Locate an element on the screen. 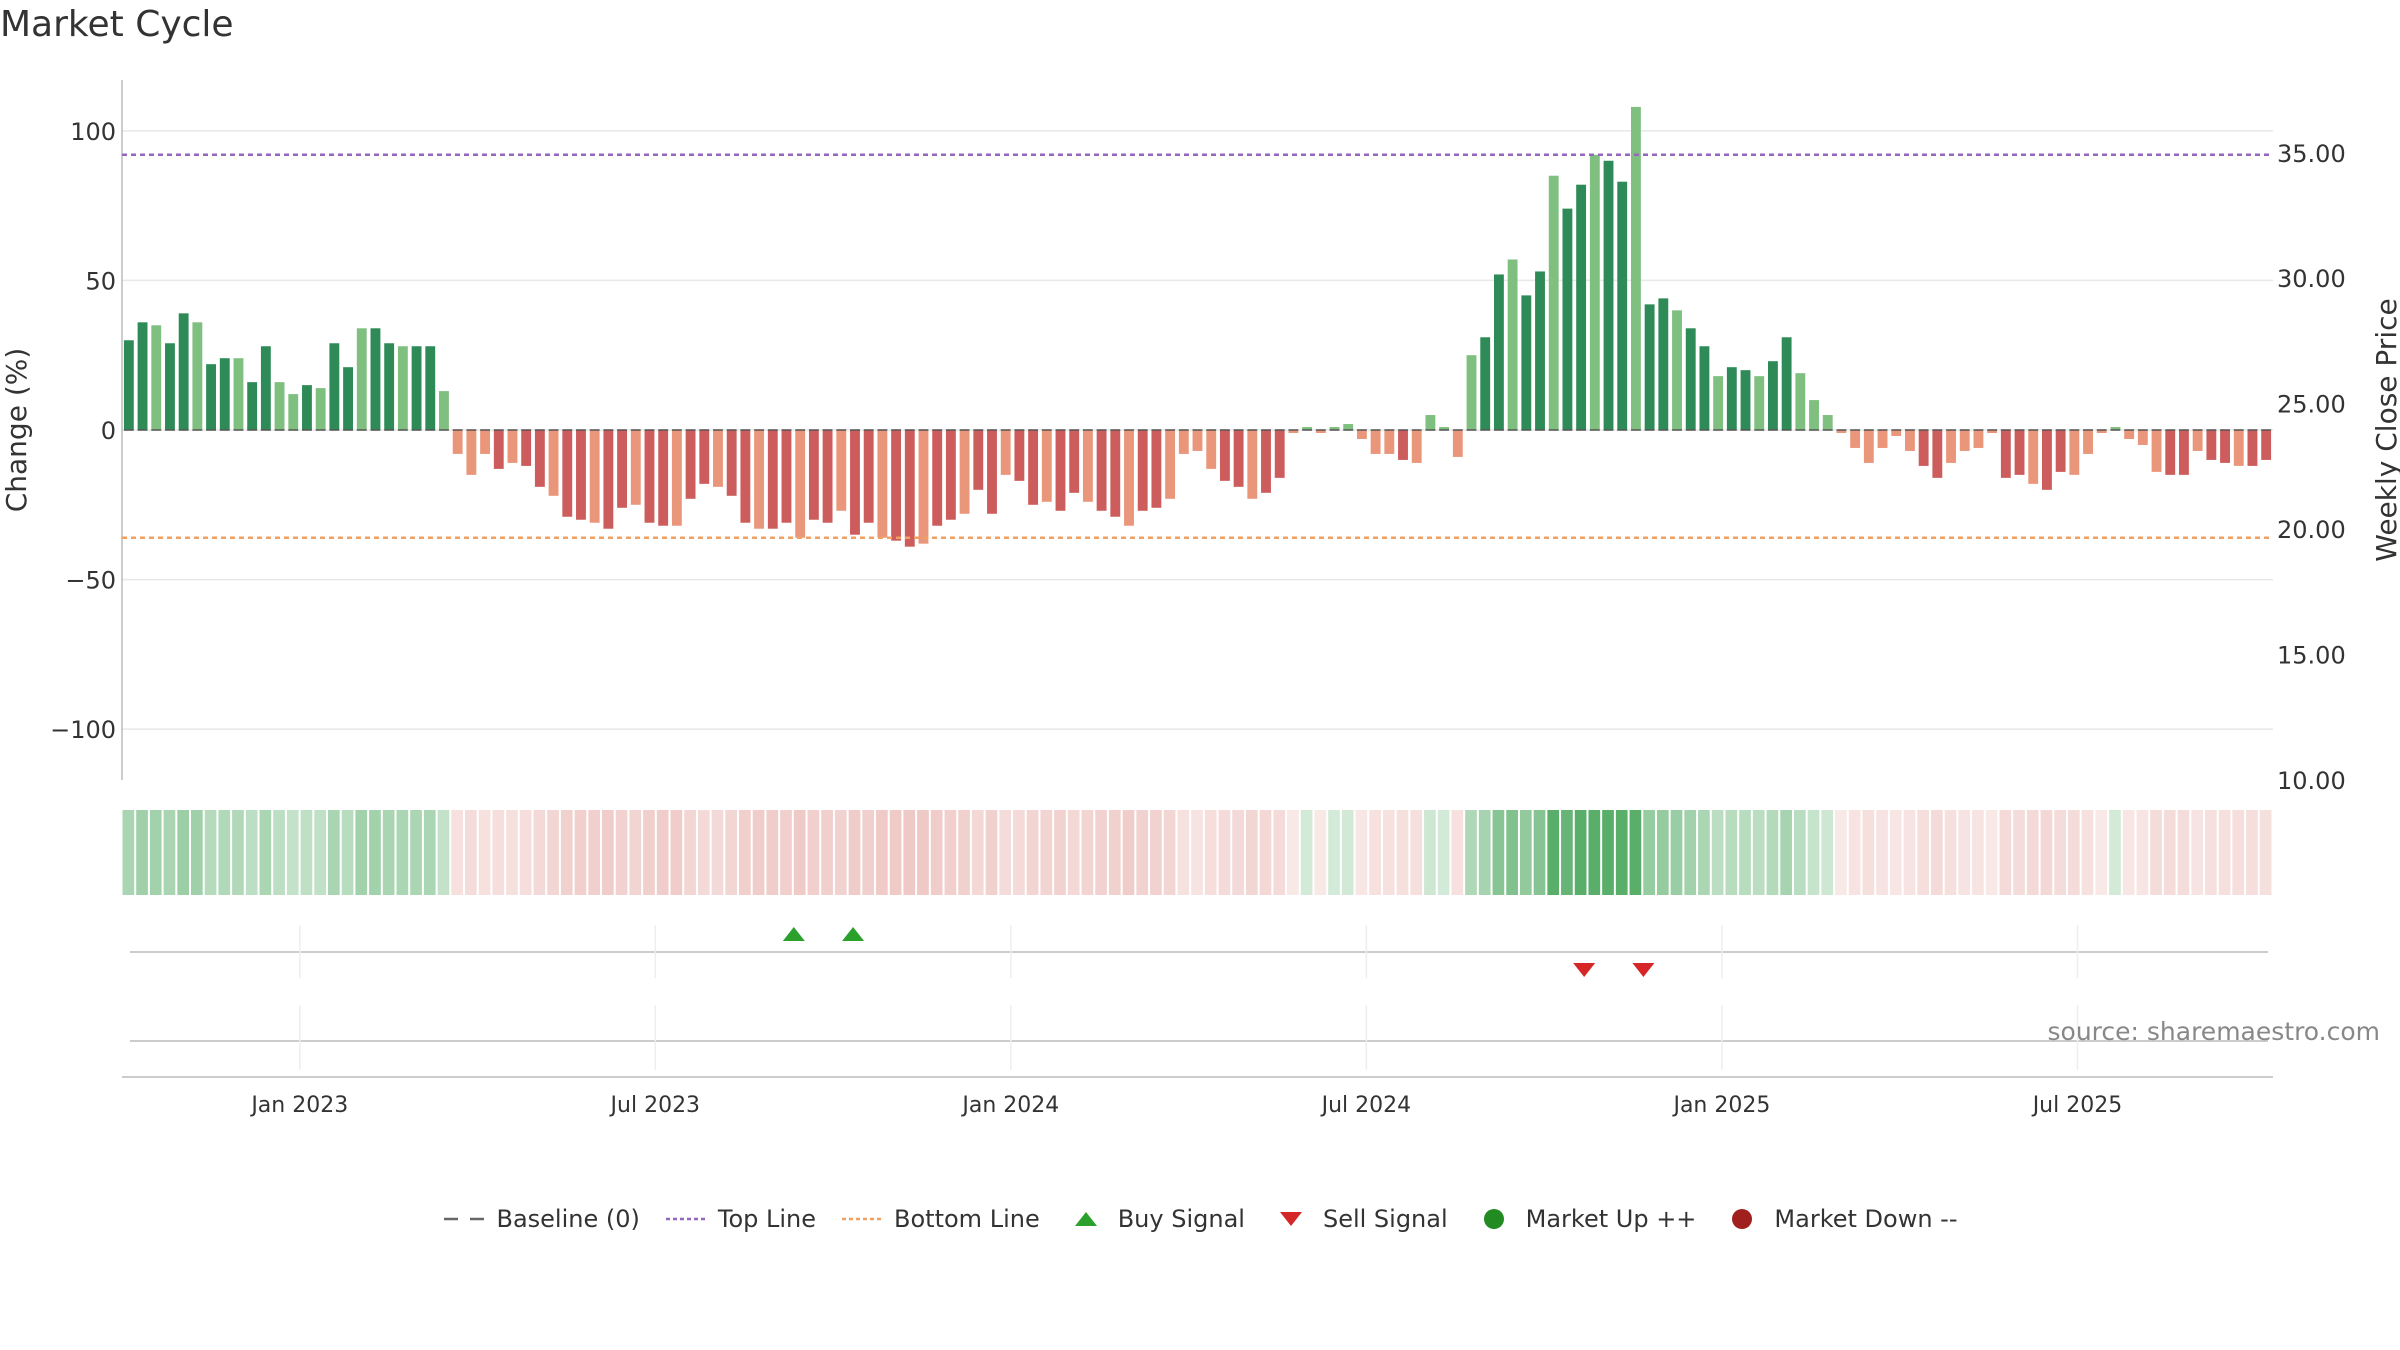 The width and height of the screenshot is (2400, 1350). signal-panel is located at coordinates (1199, 997).